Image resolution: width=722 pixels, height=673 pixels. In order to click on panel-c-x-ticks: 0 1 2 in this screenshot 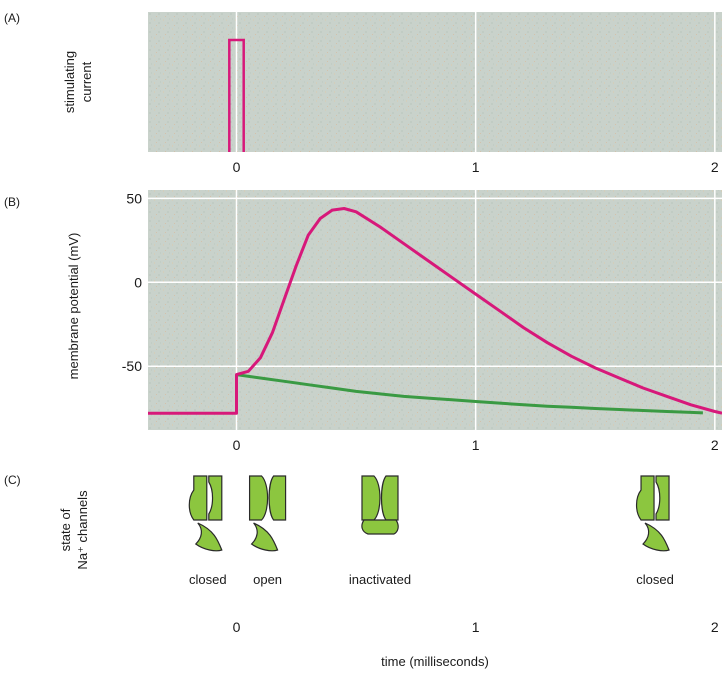, I will do `click(476, 627)`.